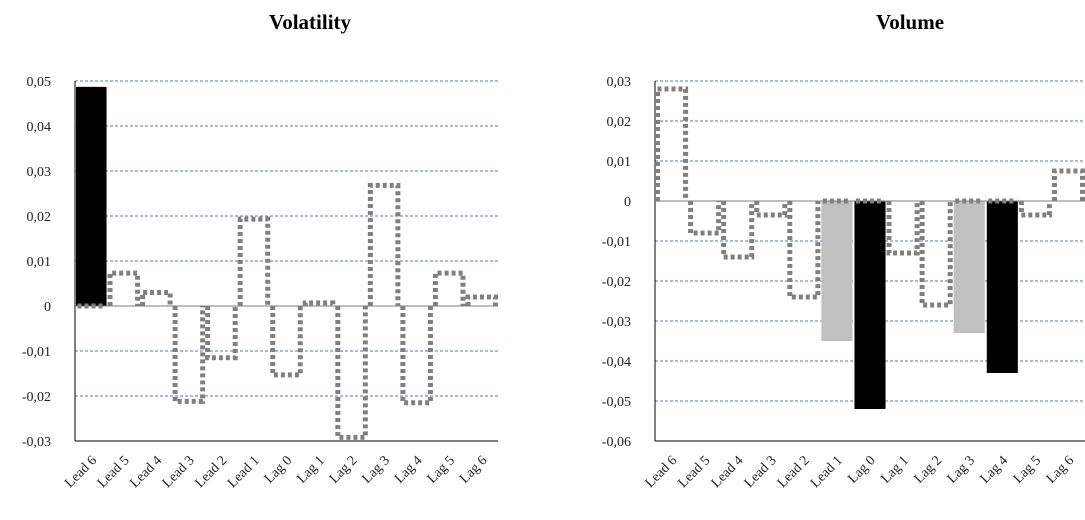 The width and height of the screenshot is (1085, 520). I want to click on volume-y-tick-label: -0,01, so click(616, 242).